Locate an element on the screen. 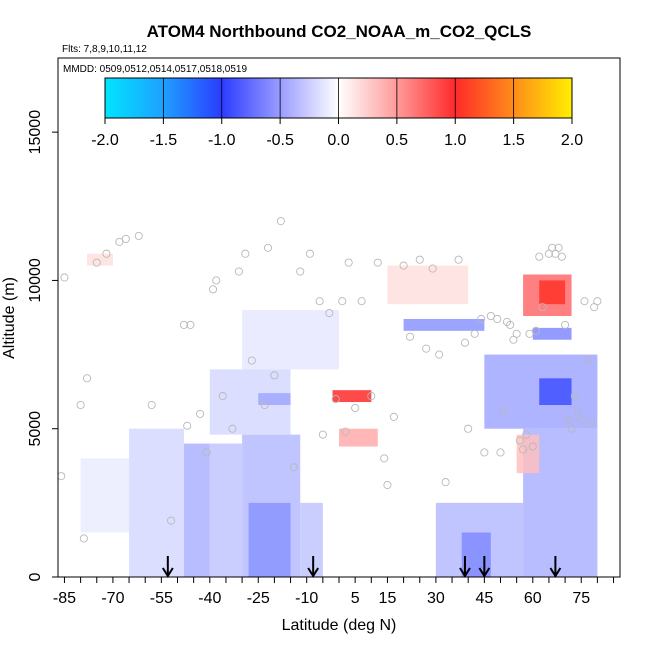 Image resolution: width=650 pixels, height=650 pixels. x-axis: -85 -70 -55 -40 -25 -10 5 15 30 45 60 75 is located at coordinates (334, 592).